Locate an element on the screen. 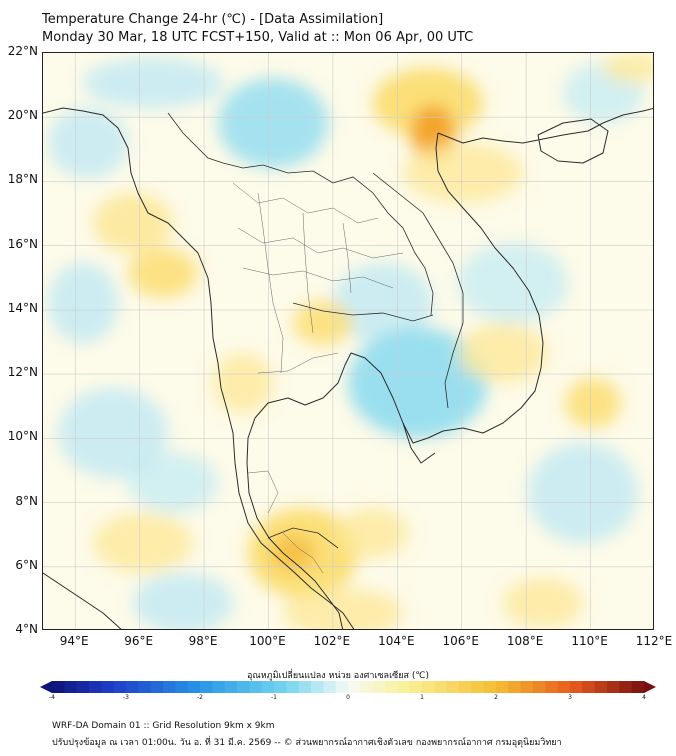 The height and width of the screenshot is (756, 676). colorbar is located at coordinates (348, 687).